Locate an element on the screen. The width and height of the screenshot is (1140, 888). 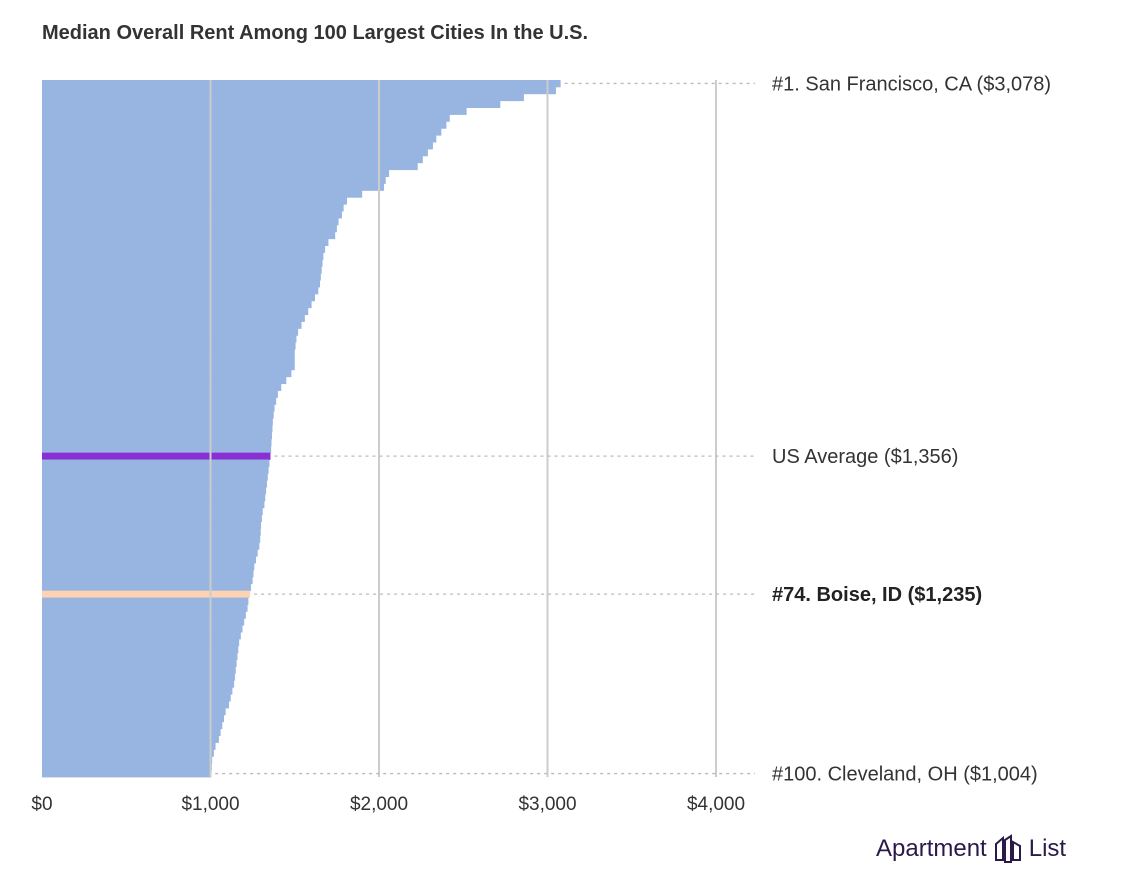
logo-text-left: Apartment is located at coordinates (931, 848).